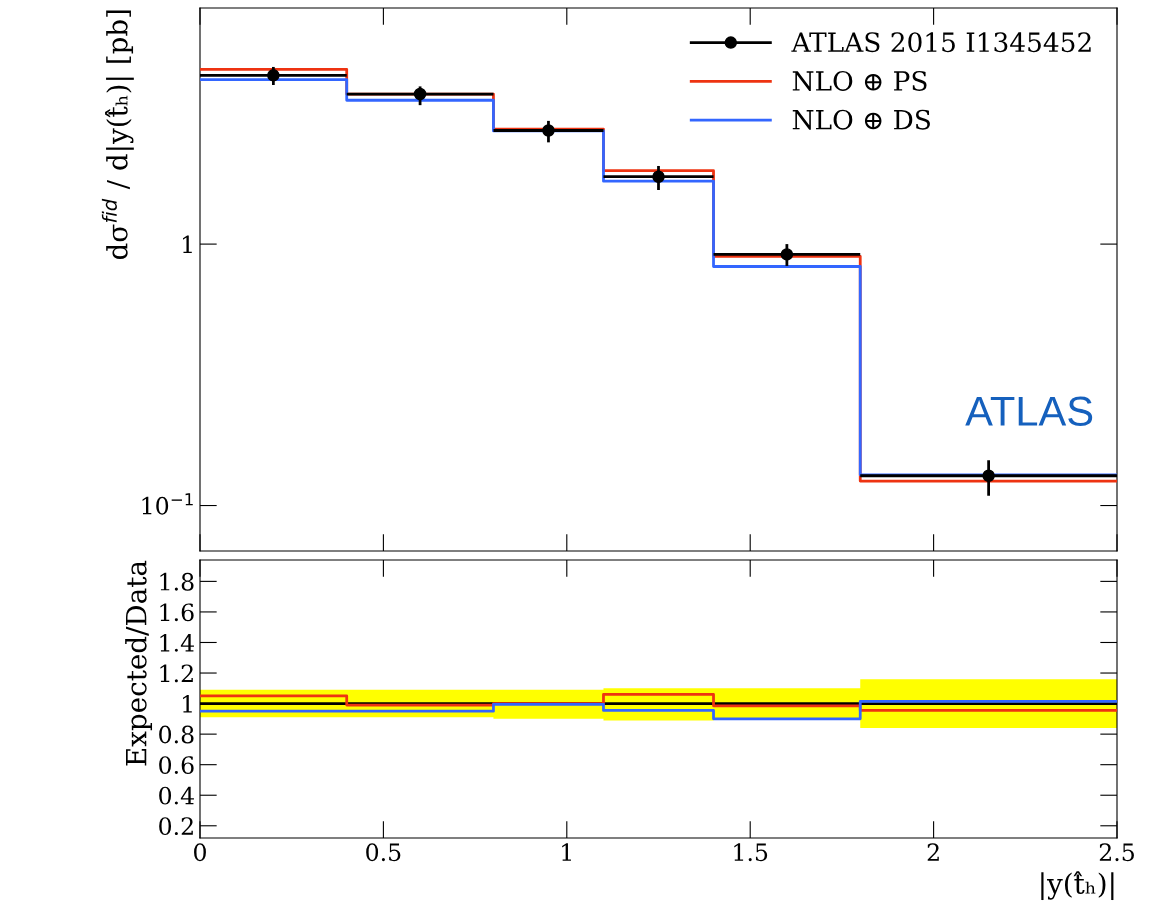 Image resolution: width=1163 pixels, height=921 pixels. What do you see at coordinates (177, 642) in the screenshot?
I see `y-tick-label: 1.4` at bounding box center [177, 642].